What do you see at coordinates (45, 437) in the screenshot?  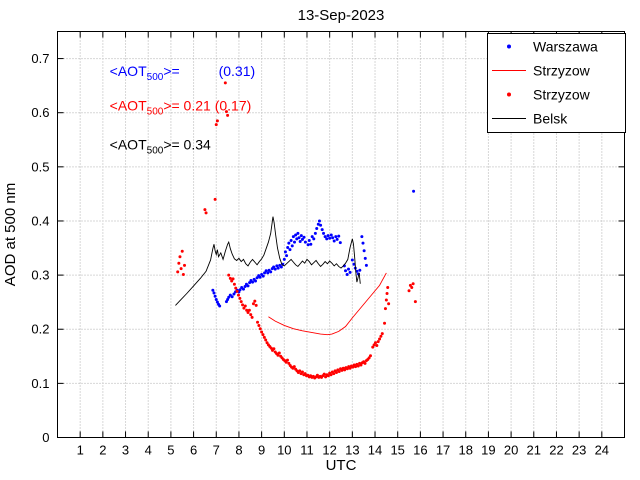 I see `y-tick-label: 0` at bounding box center [45, 437].